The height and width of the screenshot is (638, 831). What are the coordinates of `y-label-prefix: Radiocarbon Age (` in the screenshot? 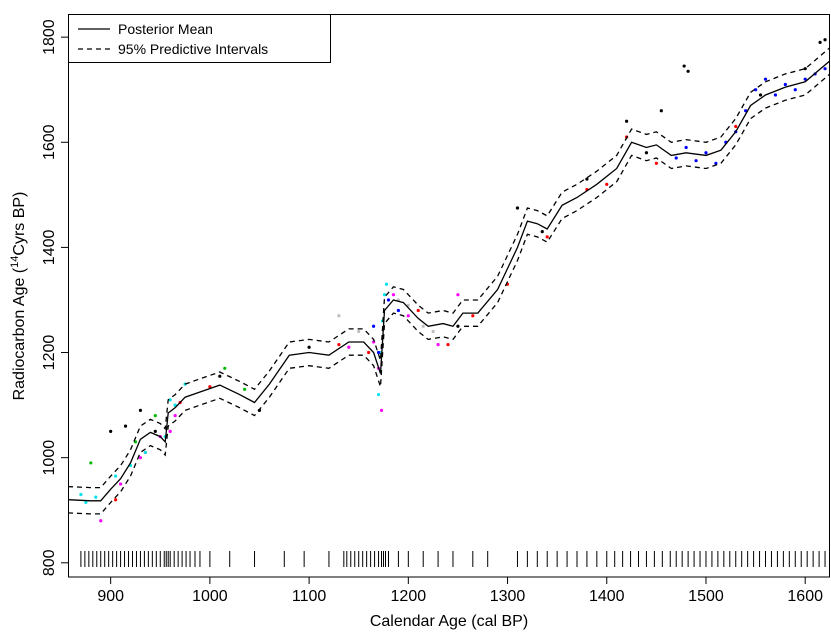 It's located at (19, 333).